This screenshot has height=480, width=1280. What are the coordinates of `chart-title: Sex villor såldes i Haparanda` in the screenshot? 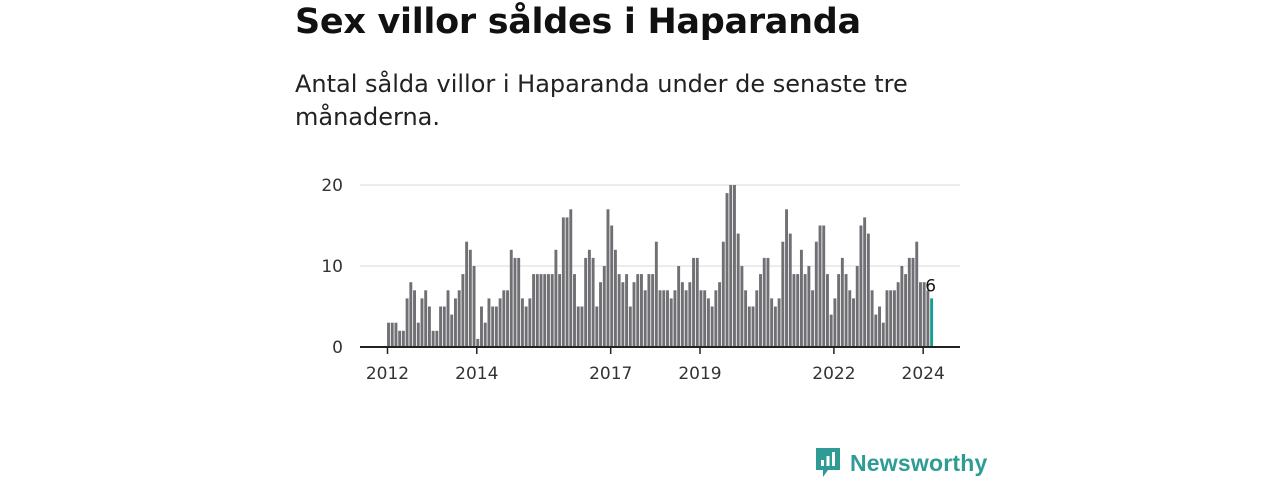 It's located at (578, 22).